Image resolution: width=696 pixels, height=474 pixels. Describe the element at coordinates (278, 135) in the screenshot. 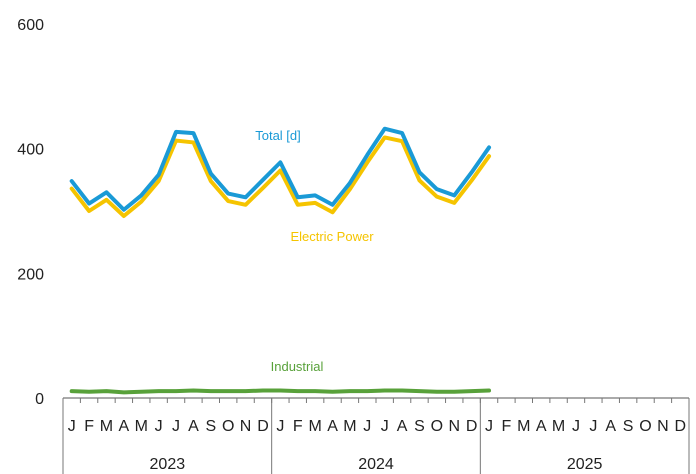

I see `series-label-0: Total [d]` at that location.